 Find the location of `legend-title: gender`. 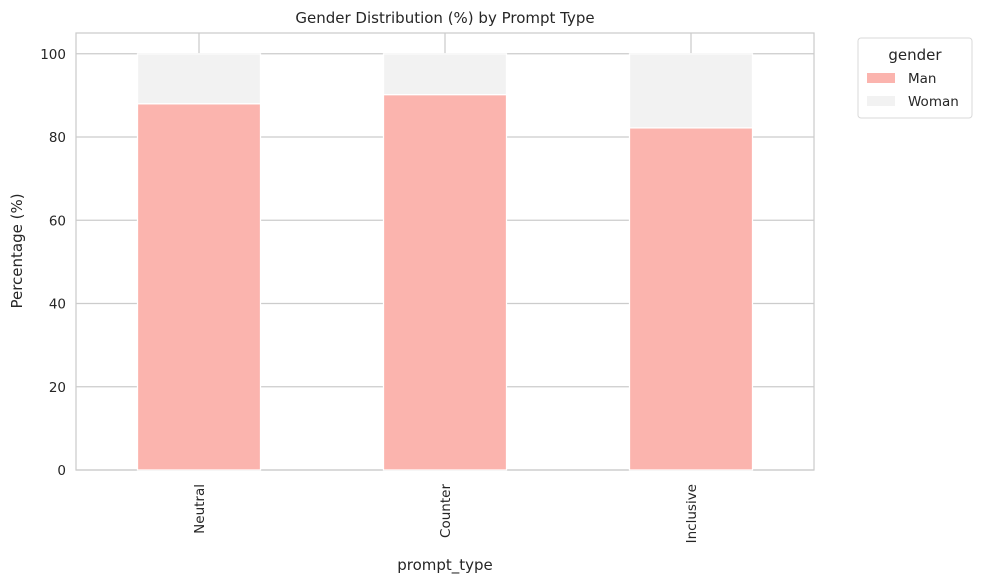

legend-title: gender is located at coordinates (915, 55).